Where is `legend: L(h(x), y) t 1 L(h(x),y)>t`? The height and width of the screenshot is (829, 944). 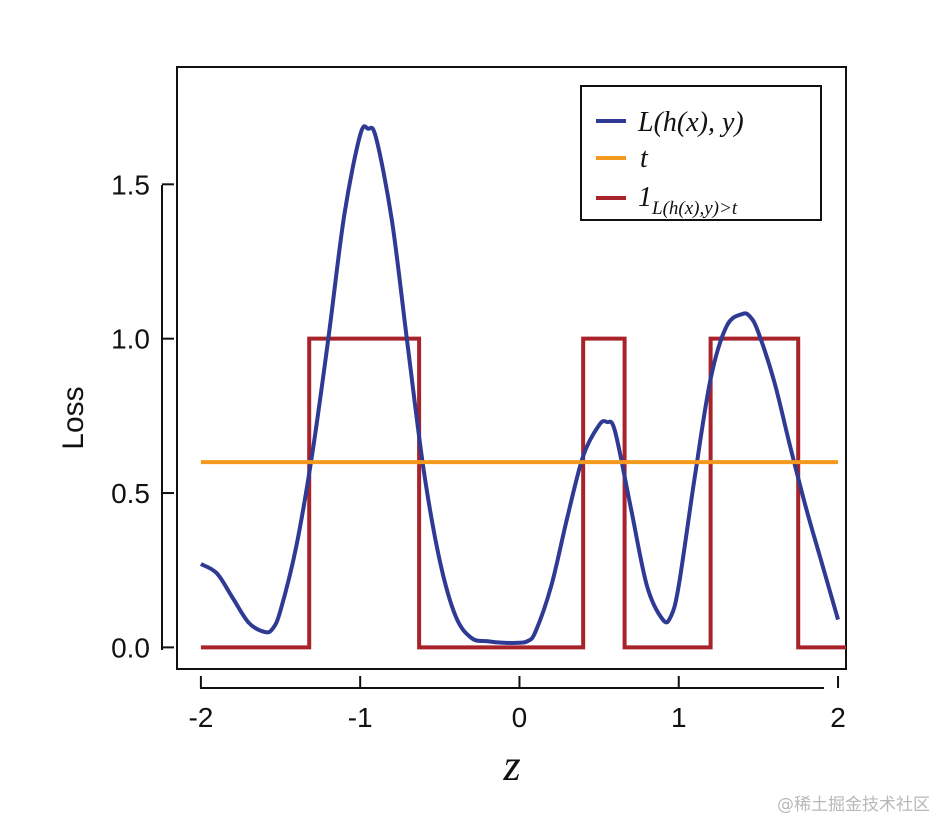 legend: L(h(x), y) t 1 L(h(x),y)>t is located at coordinates (701, 153).